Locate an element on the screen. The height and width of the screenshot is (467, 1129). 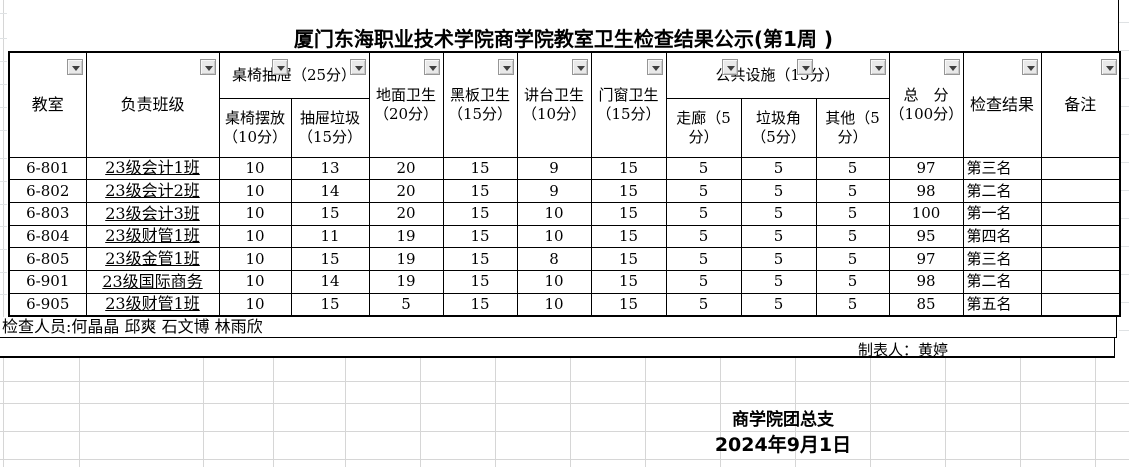
header-corridor: 走廊（5 分） is located at coordinates (703, 127).